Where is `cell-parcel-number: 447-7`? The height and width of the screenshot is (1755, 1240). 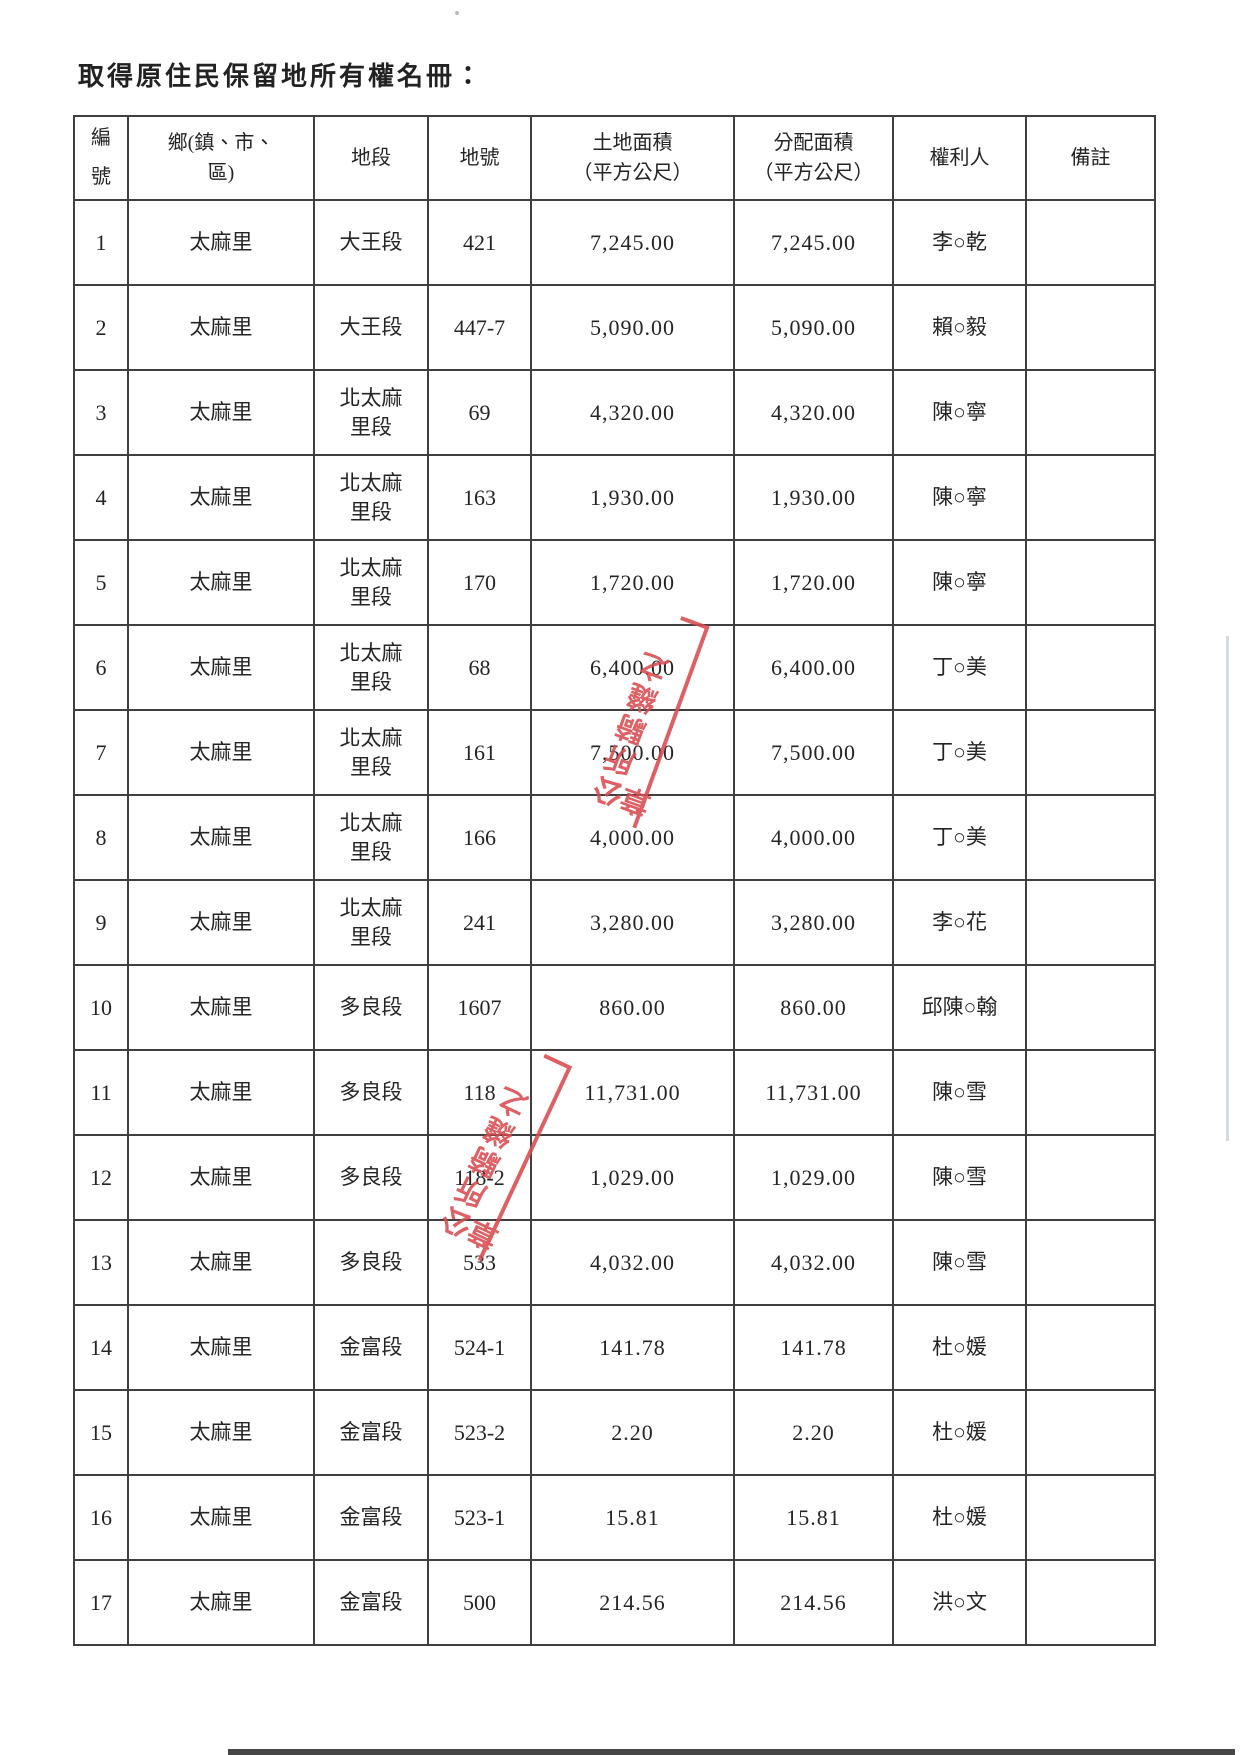 cell-parcel-number: 447-7 is located at coordinates (479, 327).